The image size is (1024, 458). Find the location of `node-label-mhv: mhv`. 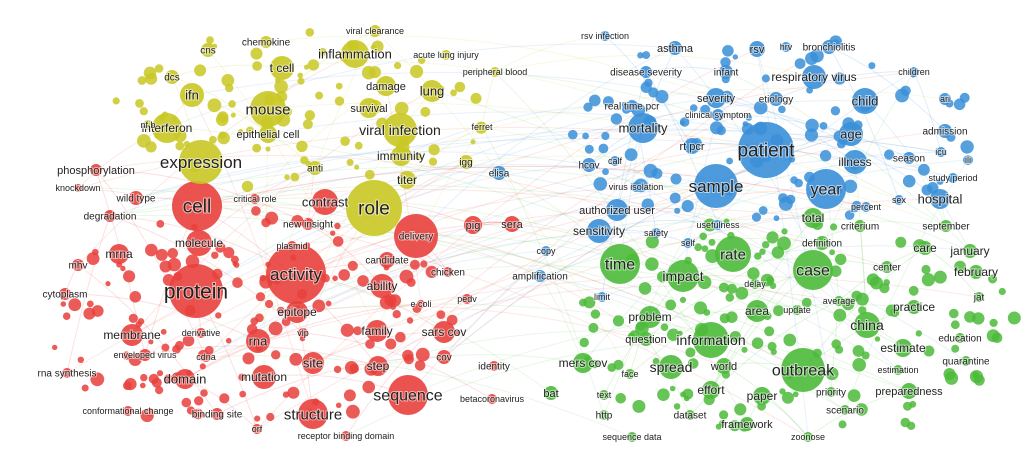

node-label-mhv: mhv is located at coordinates (78, 266).